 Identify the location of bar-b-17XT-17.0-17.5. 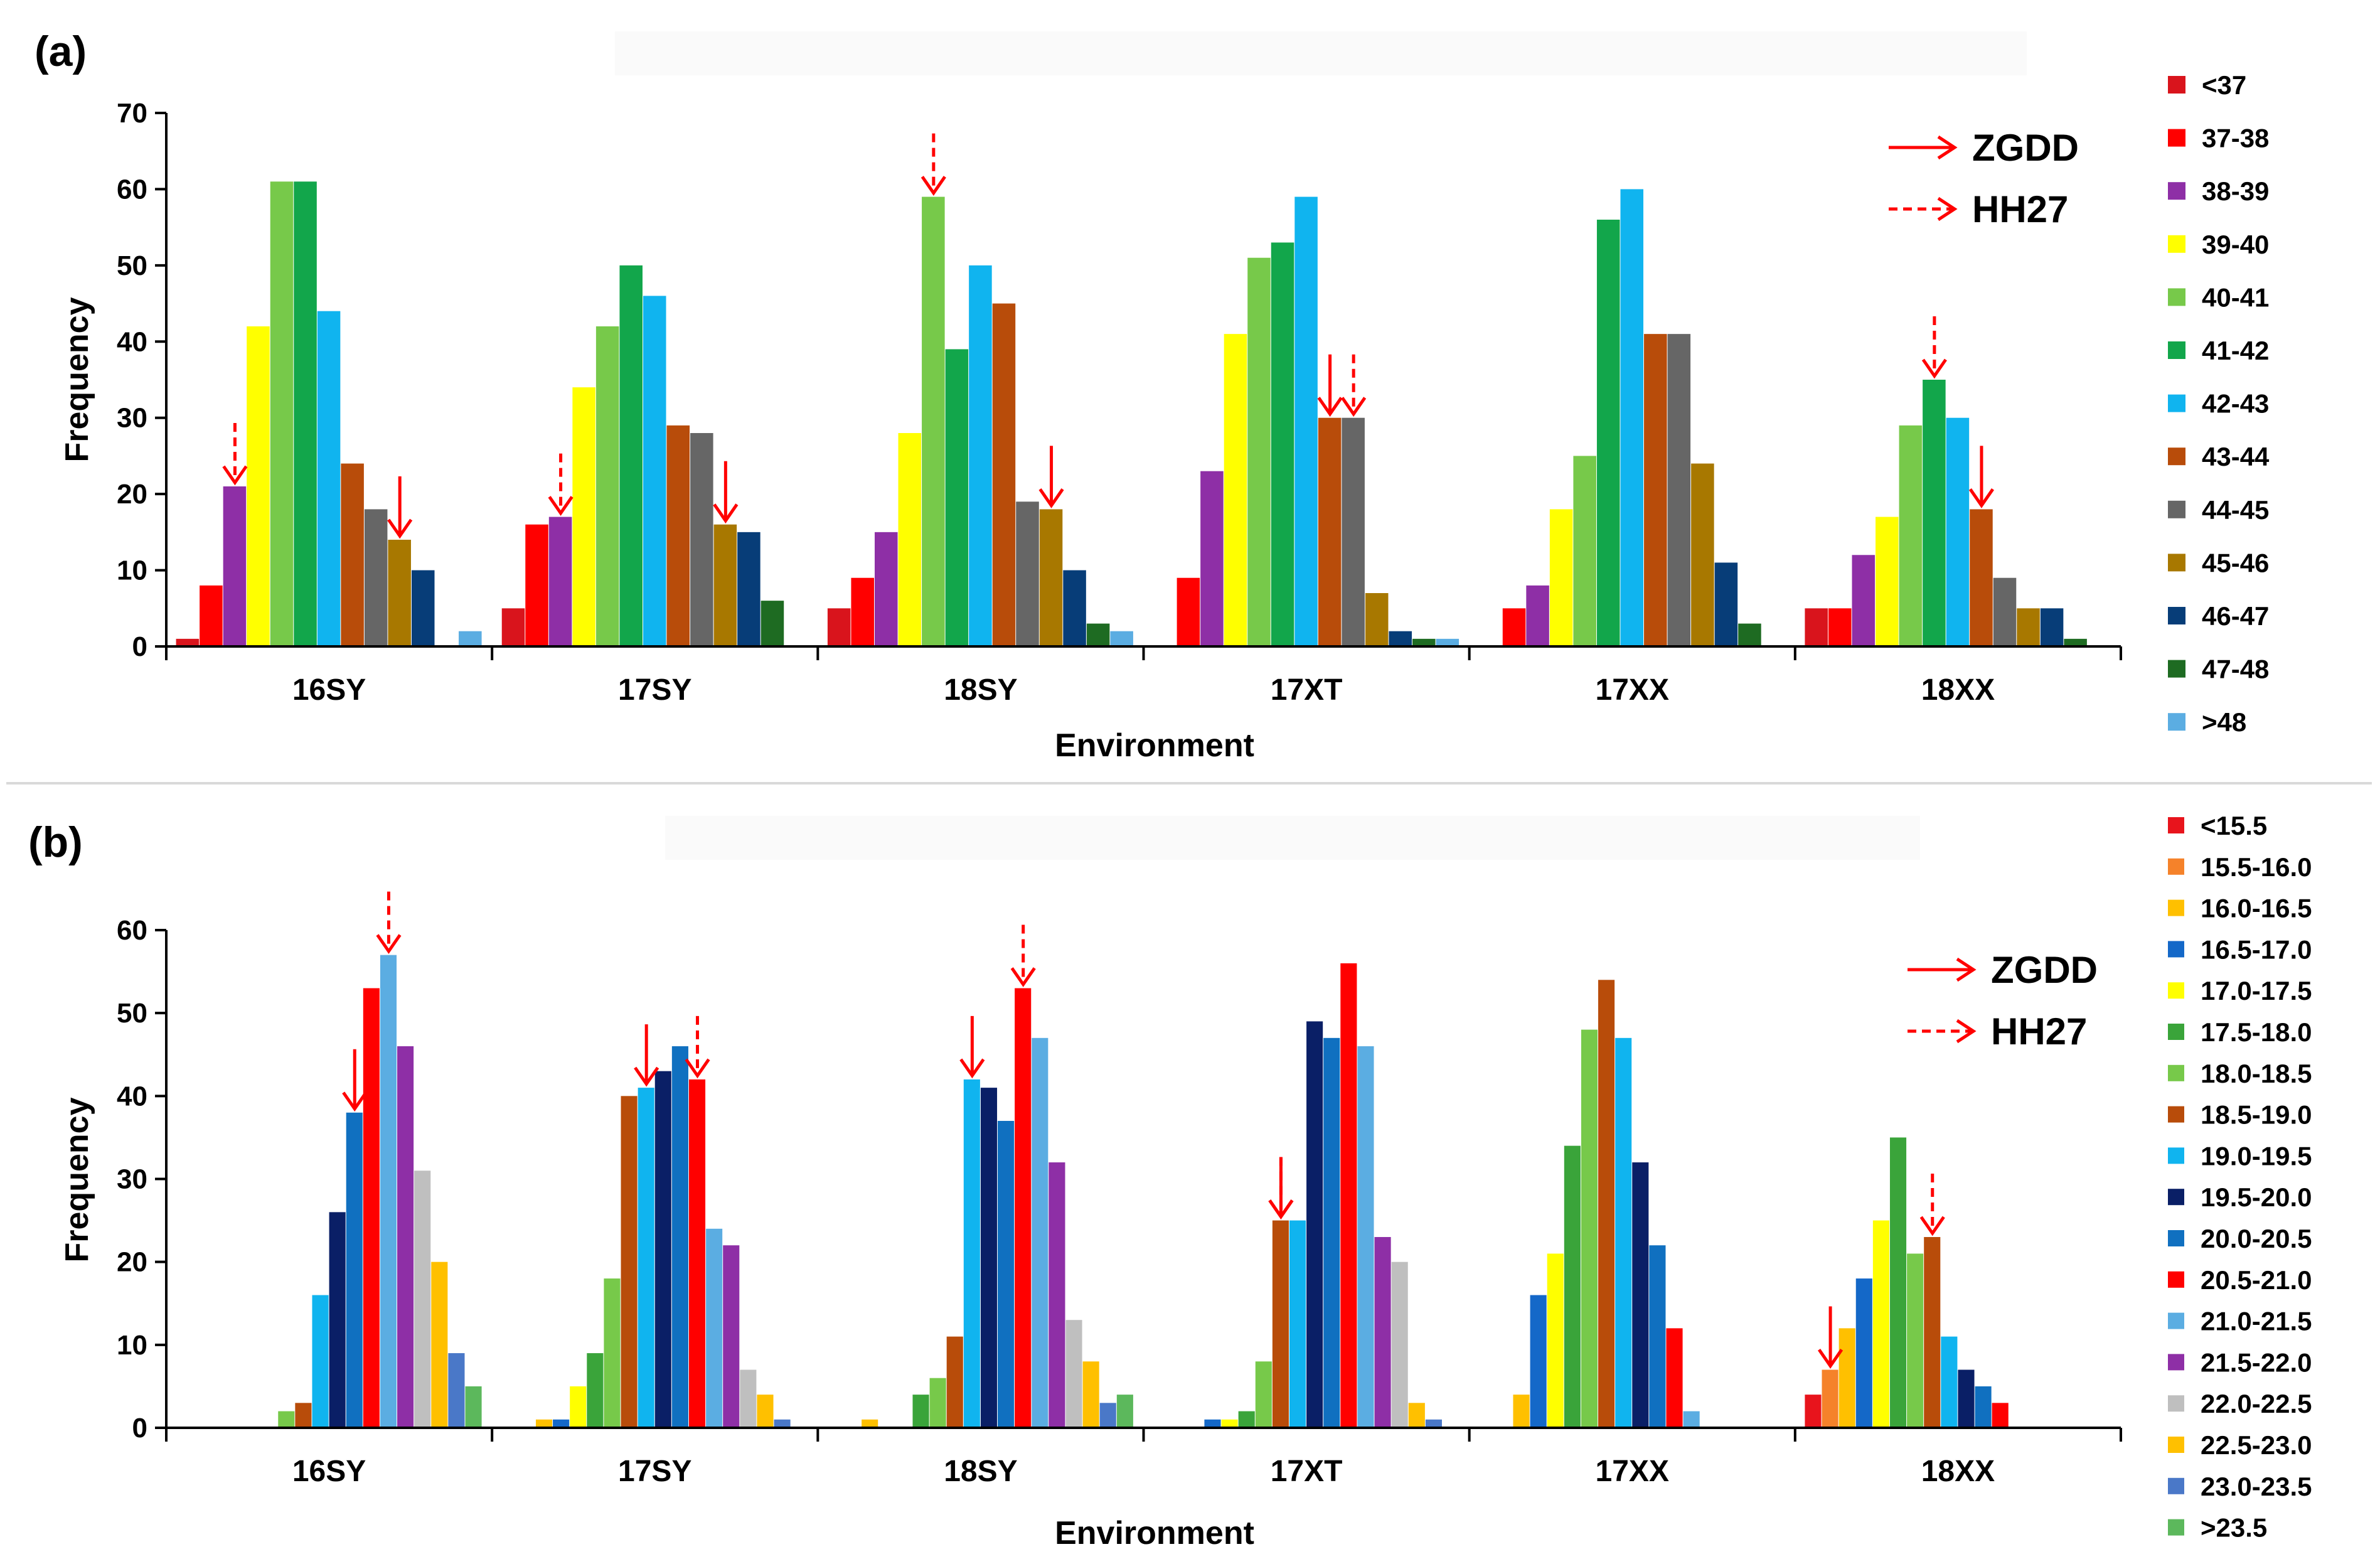
(1229, 1423).